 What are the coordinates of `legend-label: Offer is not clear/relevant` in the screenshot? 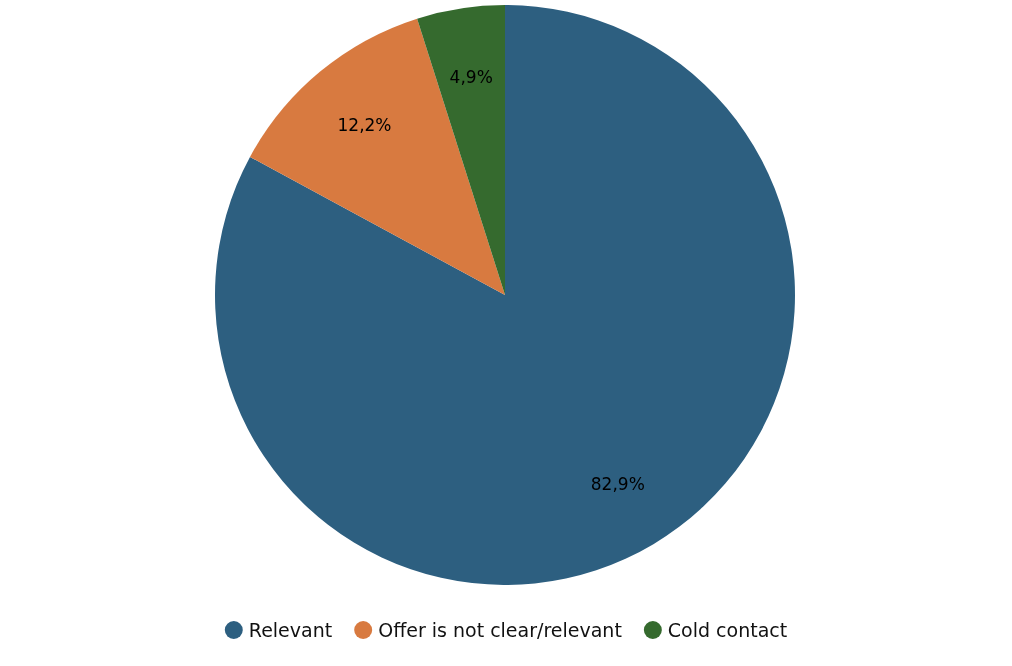 It's located at (500, 630).